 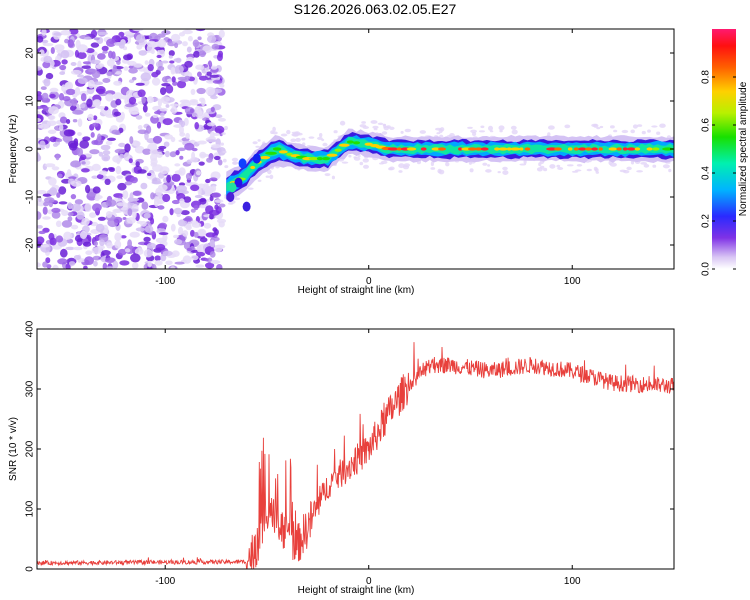 What do you see at coordinates (13, 449) in the screenshot?
I see `snr-ylabel: SNR (10 * v/v)` at bounding box center [13, 449].